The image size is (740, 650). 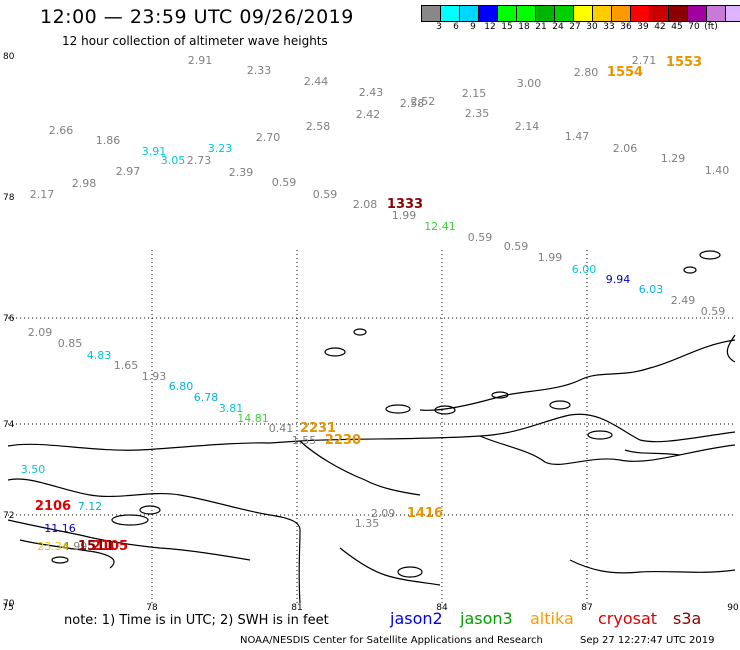 I want to click on wave-height-label: 3.23, so click(x=220, y=148).